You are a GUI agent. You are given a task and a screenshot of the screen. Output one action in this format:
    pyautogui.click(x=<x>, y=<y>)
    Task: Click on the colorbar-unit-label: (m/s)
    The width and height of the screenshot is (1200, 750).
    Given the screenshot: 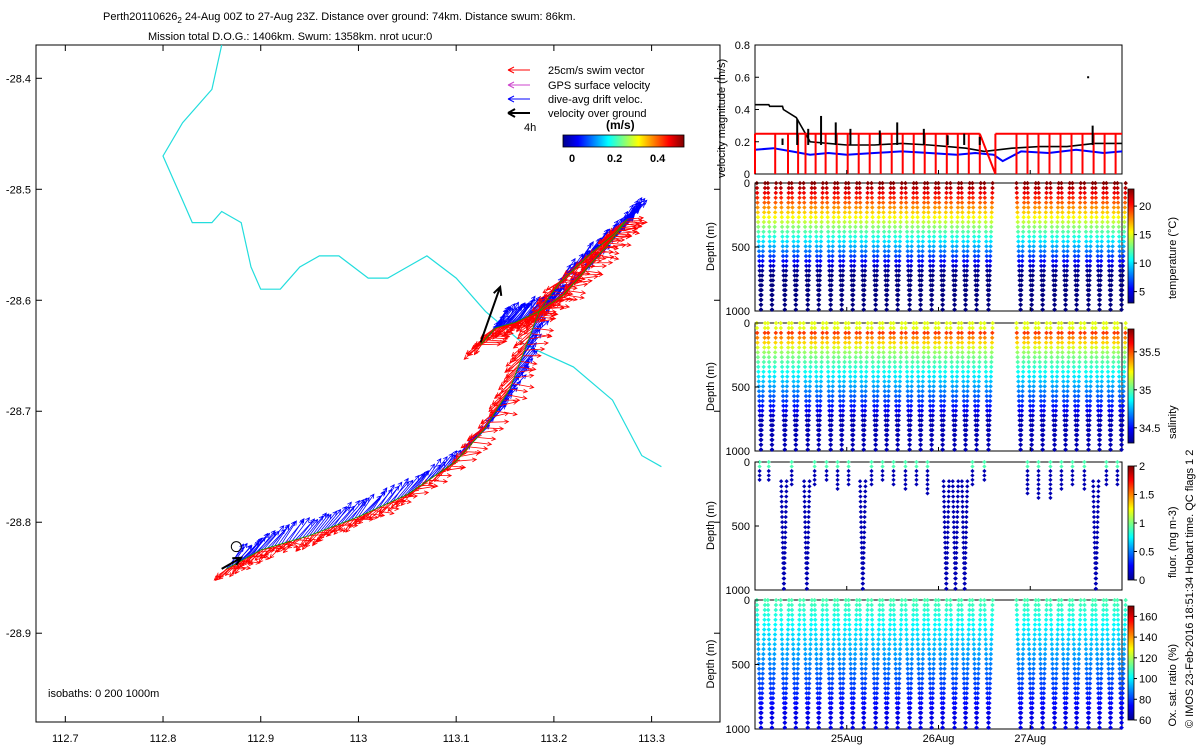 What is the action you would take?
    pyautogui.click(x=620, y=125)
    